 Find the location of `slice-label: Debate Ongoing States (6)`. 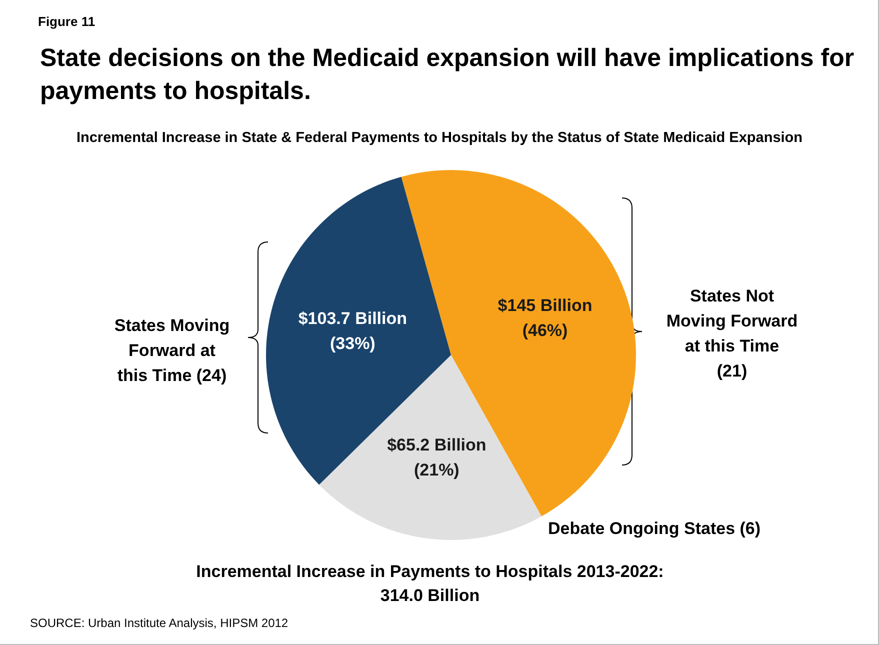

slice-label: Debate Ongoing States (6) is located at coordinates (654, 528).